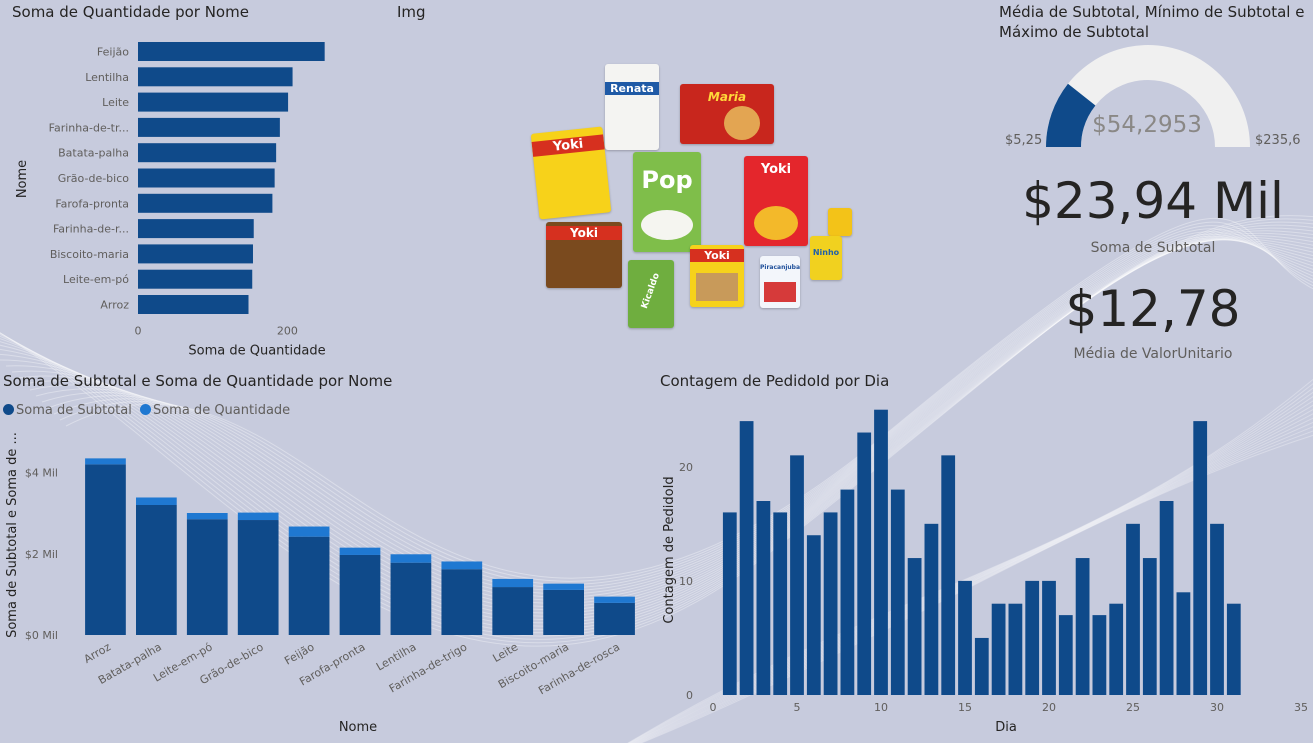  Describe the element at coordinates (1147, 125) in the screenshot. I see `gauge-value-label: $54,2953` at that location.